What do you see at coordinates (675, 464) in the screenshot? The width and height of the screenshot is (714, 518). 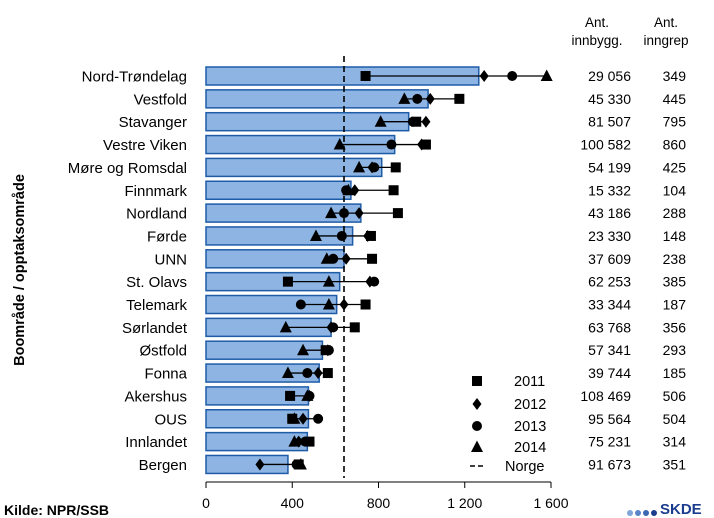 I see `inngrep-value: 351` at bounding box center [675, 464].